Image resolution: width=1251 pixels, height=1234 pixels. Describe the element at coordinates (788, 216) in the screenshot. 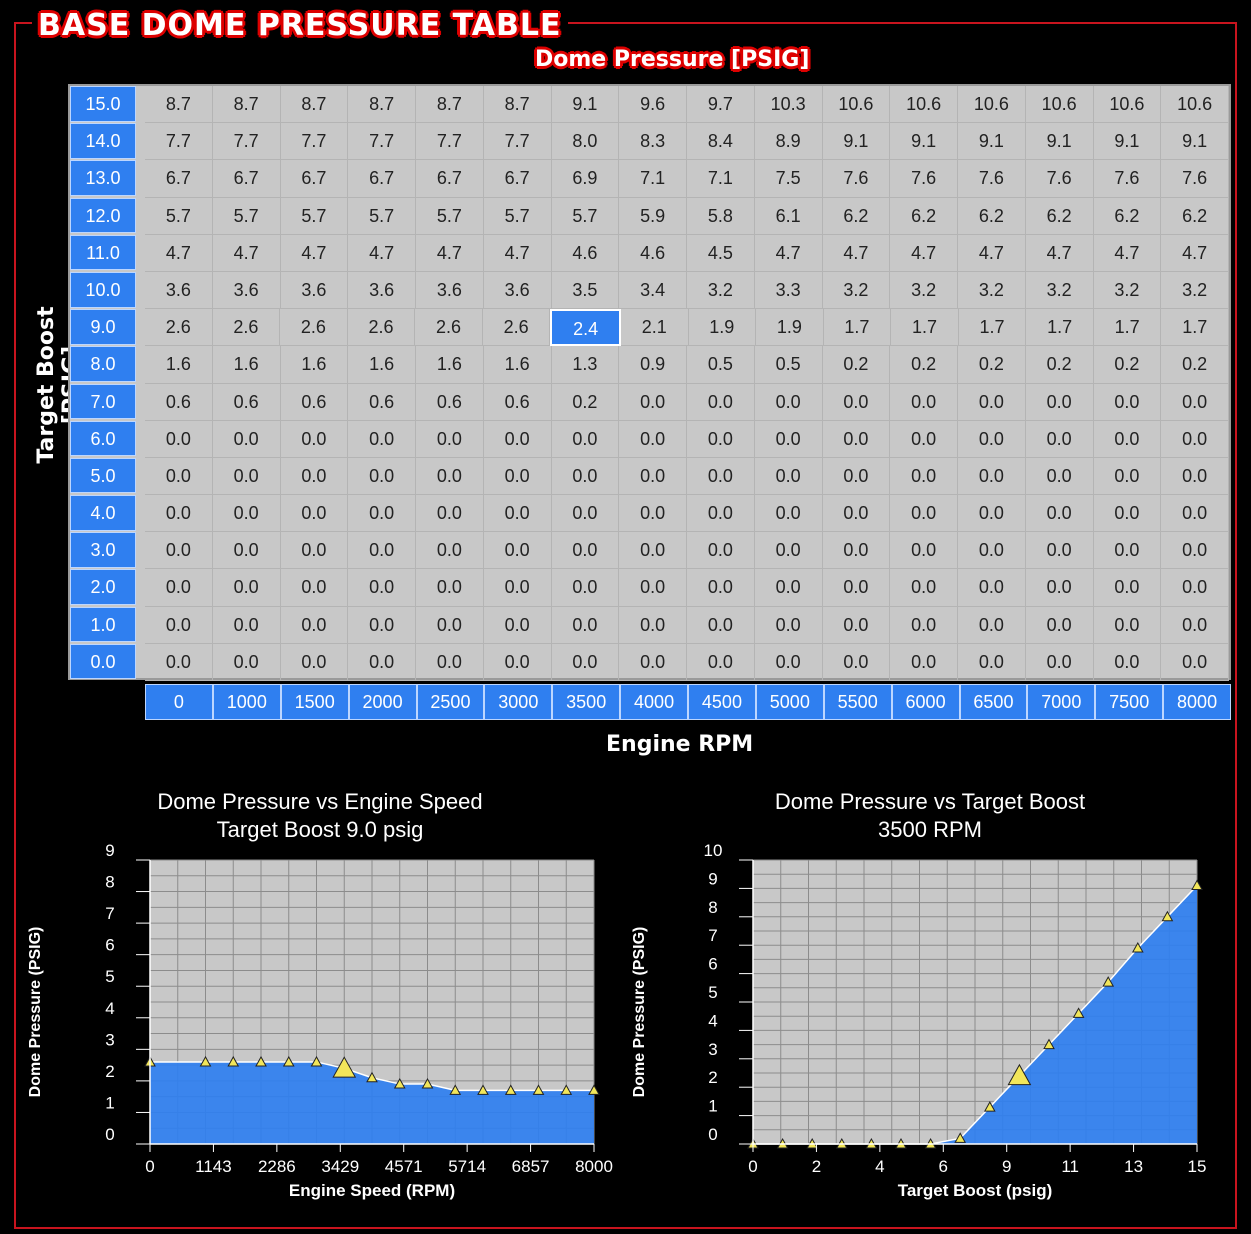

I see `table-cell: 6.1` at that location.